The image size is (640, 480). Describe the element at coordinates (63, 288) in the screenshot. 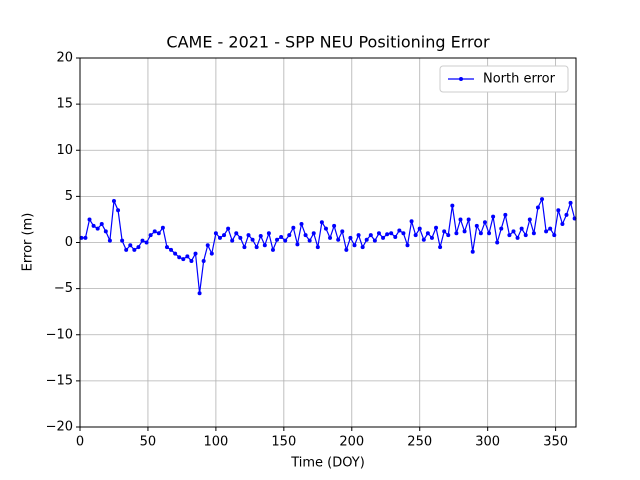

I see `y-tick-label: −5` at that location.